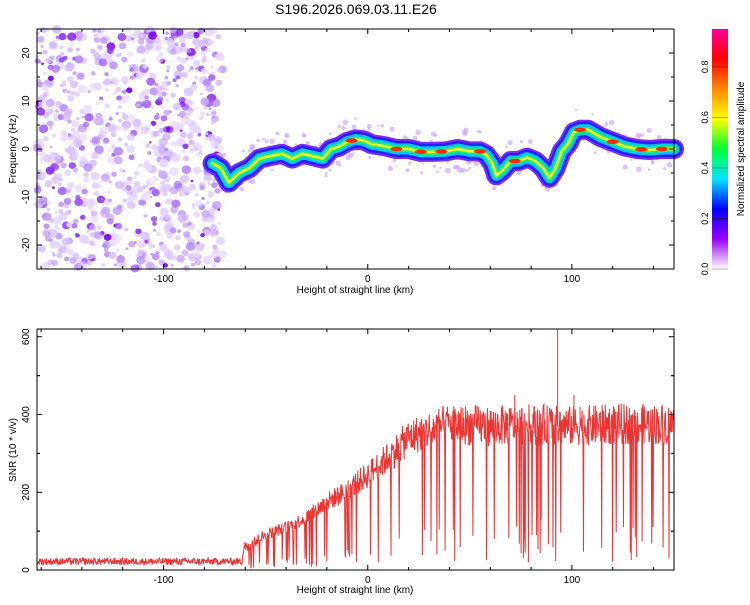 Image resolution: width=750 pixels, height=605 pixels. What do you see at coordinates (741, 148) in the screenshot?
I see `colorbar-label: Normalized spectral amplitude` at bounding box center [741, 148].